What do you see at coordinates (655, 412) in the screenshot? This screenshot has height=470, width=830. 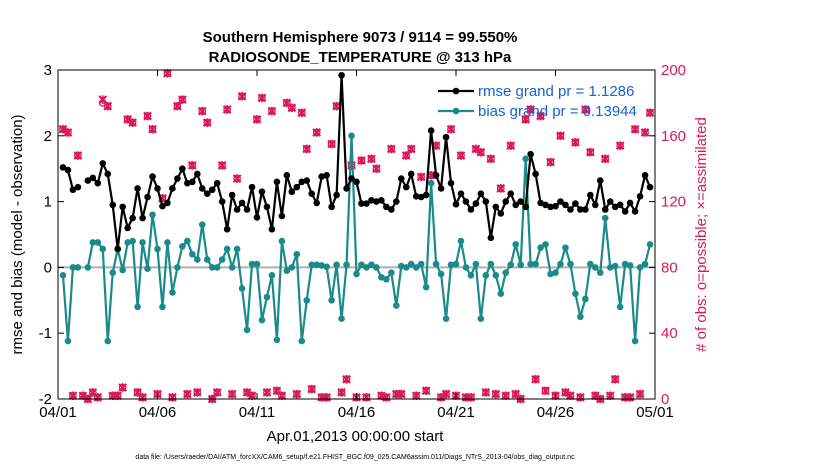 I see `x-tick-label: 05/01` at bounding box center [655, 412].